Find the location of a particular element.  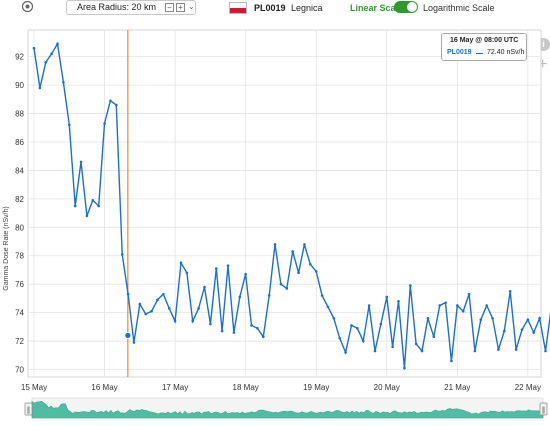

chevron-down-icon: ⌄ is located at coordinates (191, 6).